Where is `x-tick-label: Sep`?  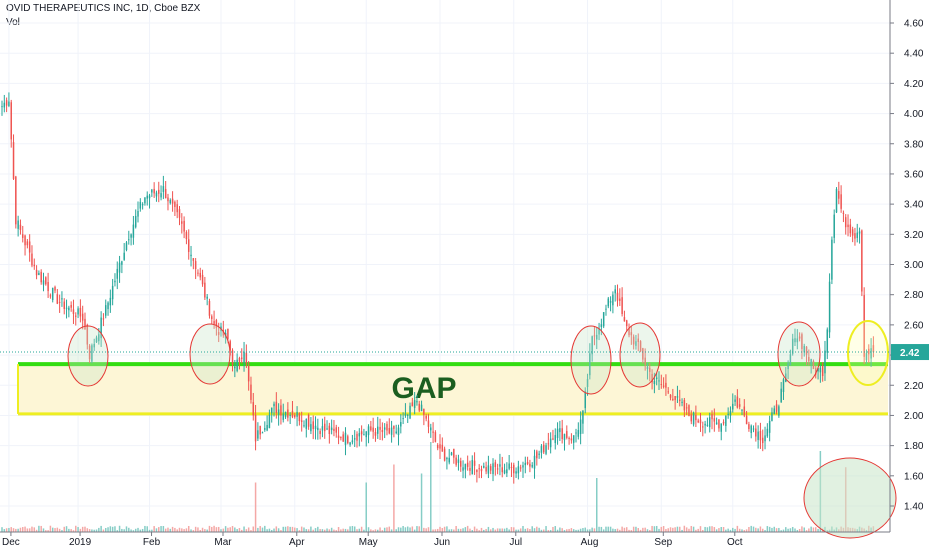
x-tick-label: Sep is located at coordinates (663, 542).